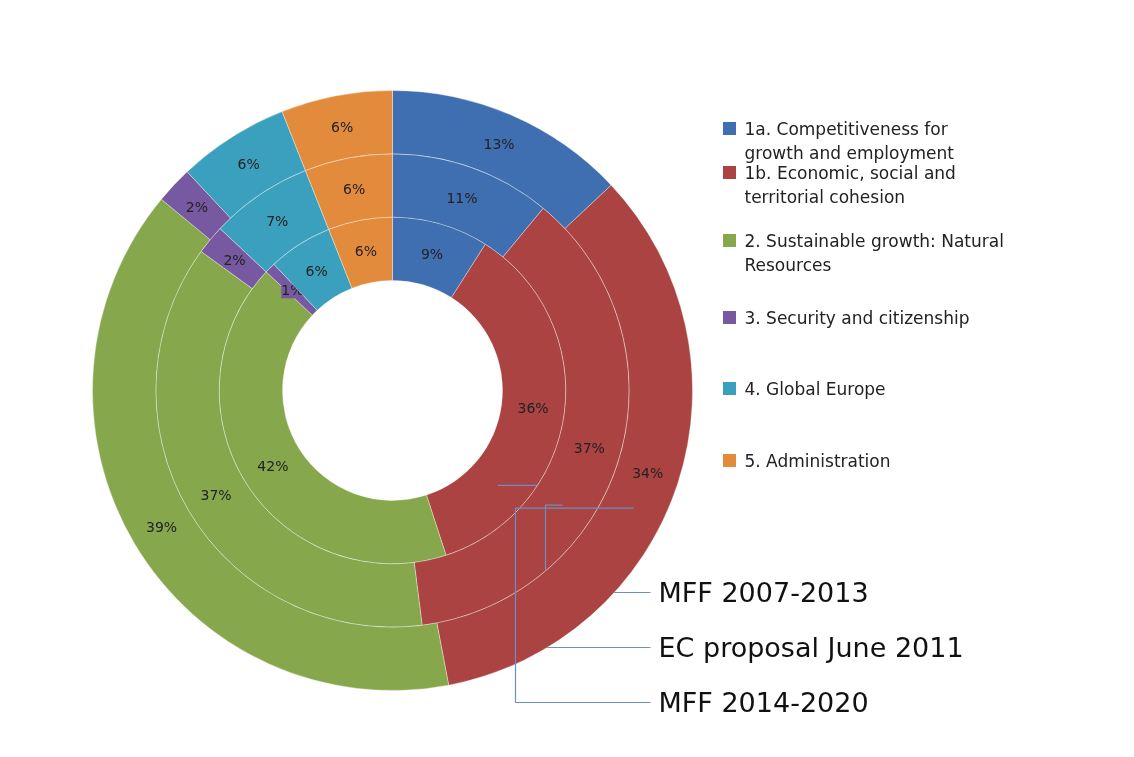  What do you see at coordinates (763, 592) in the screenshot?
I see `slice-label: MFF 2007-2013` at bounding box center [763, 592].